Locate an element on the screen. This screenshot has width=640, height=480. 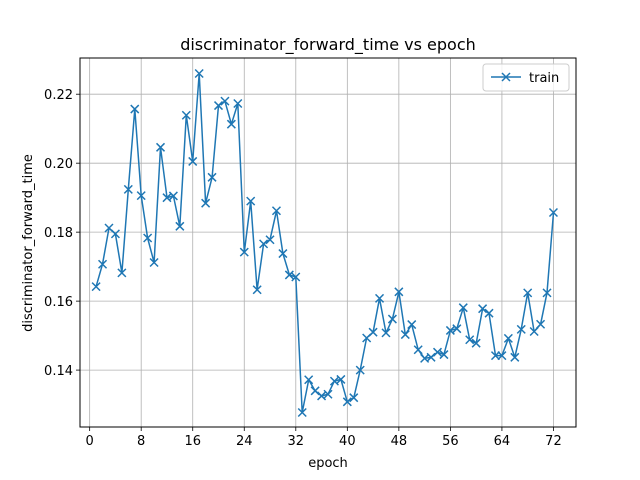
x-tick-label: 16 is located at coordinates (192, 441).